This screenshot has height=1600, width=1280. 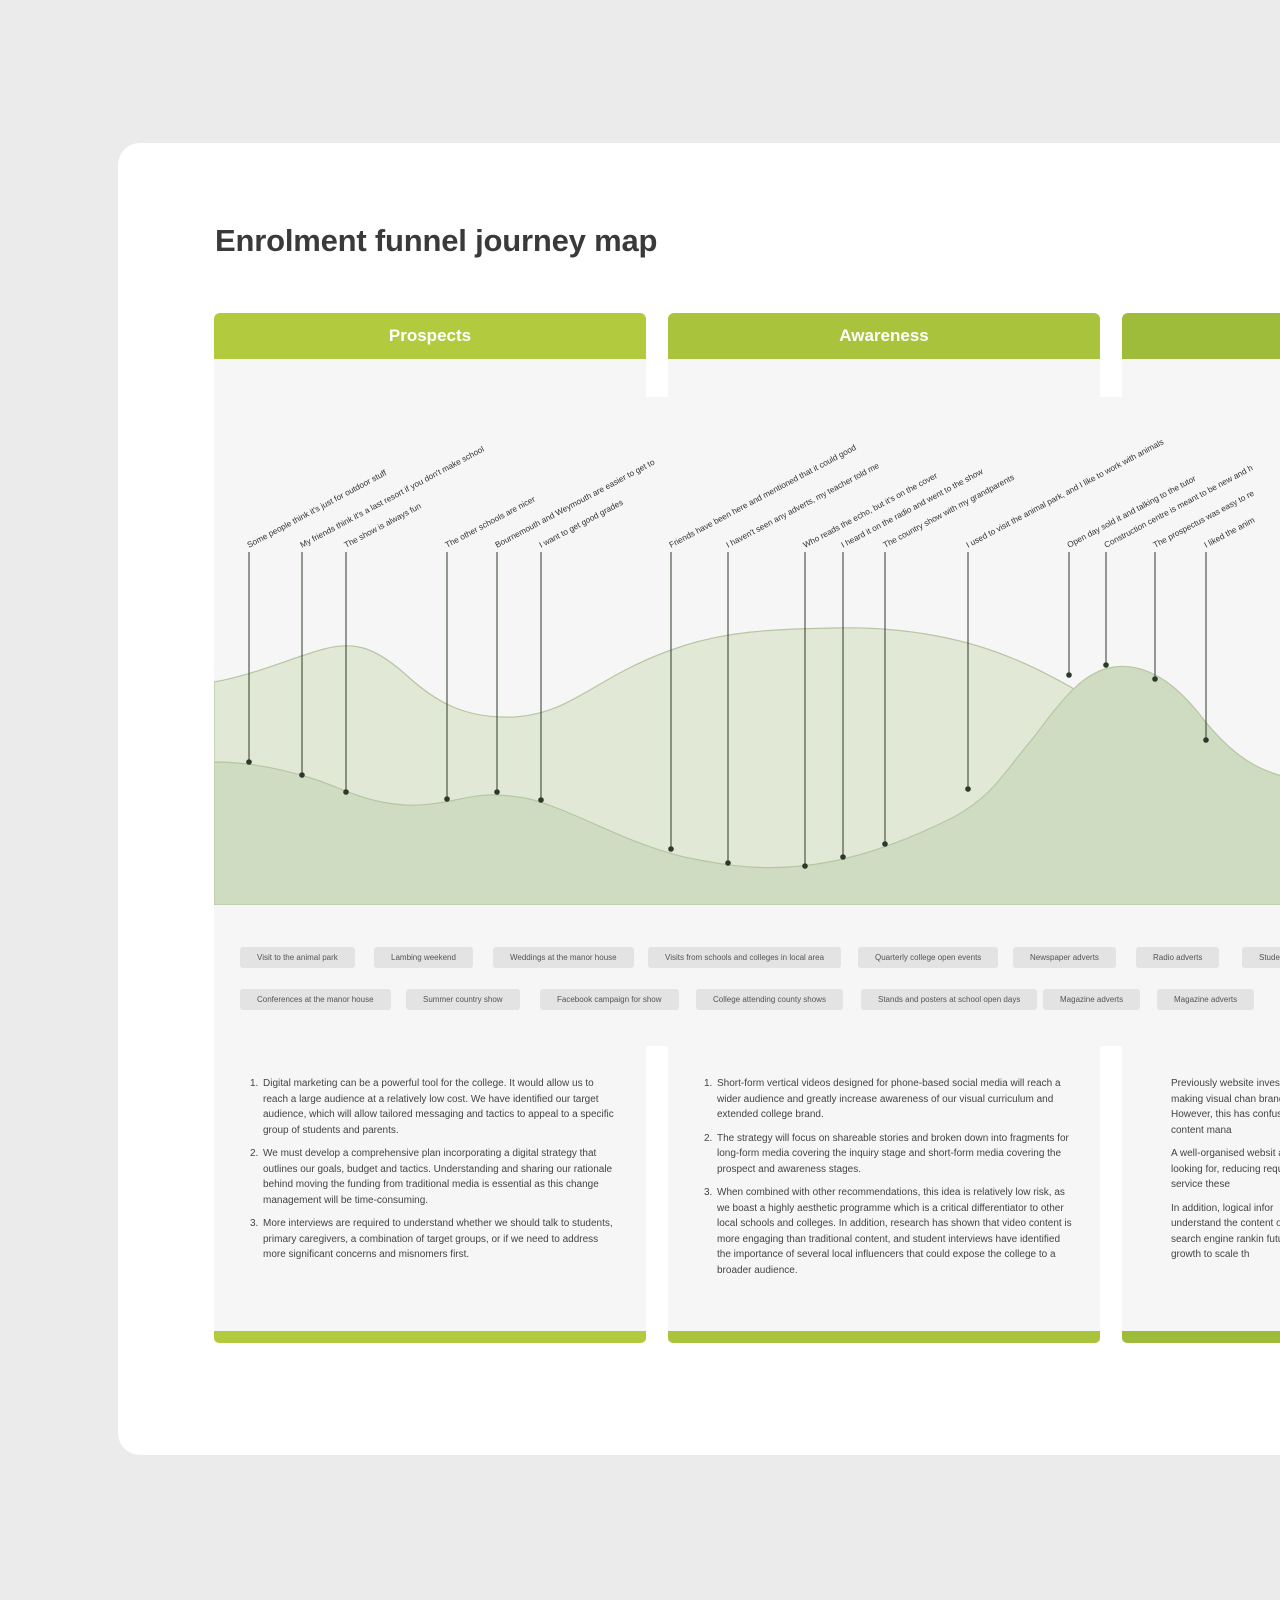 I want to click on stage-title: Prospects, so click(x=430, y=335).